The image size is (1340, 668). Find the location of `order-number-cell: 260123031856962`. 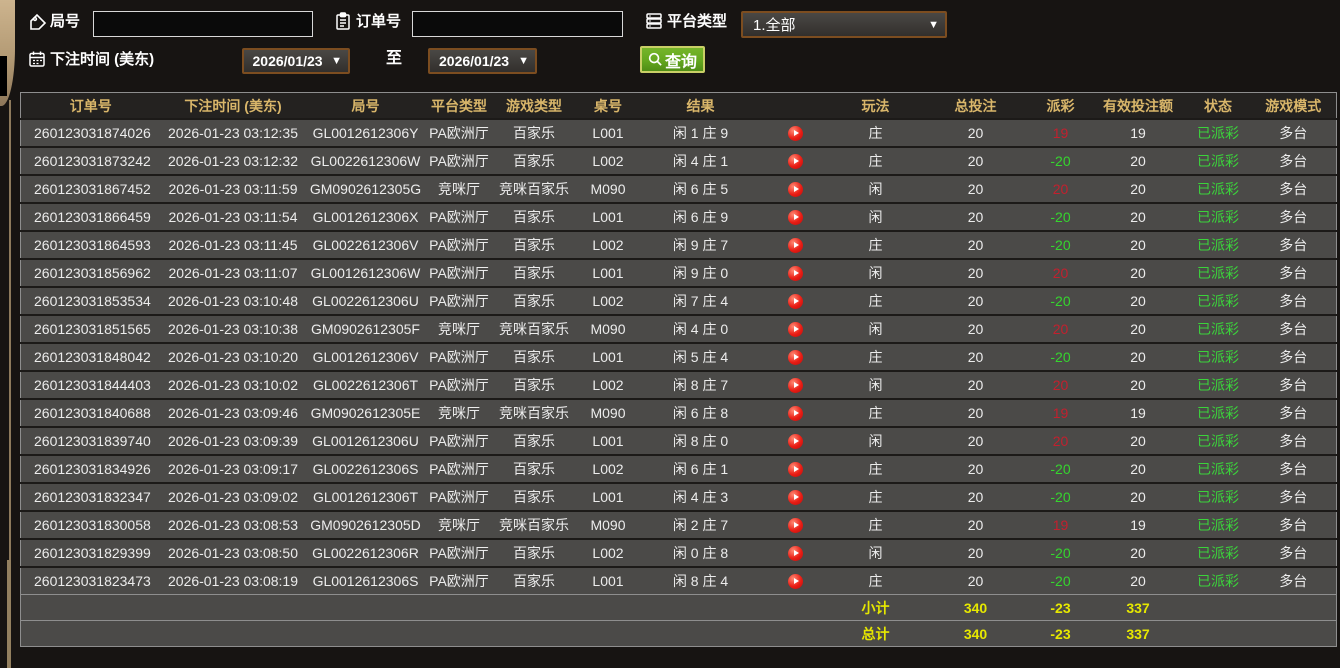

order-number-cell: 260123031856962 is located at coordinates (90, 272).